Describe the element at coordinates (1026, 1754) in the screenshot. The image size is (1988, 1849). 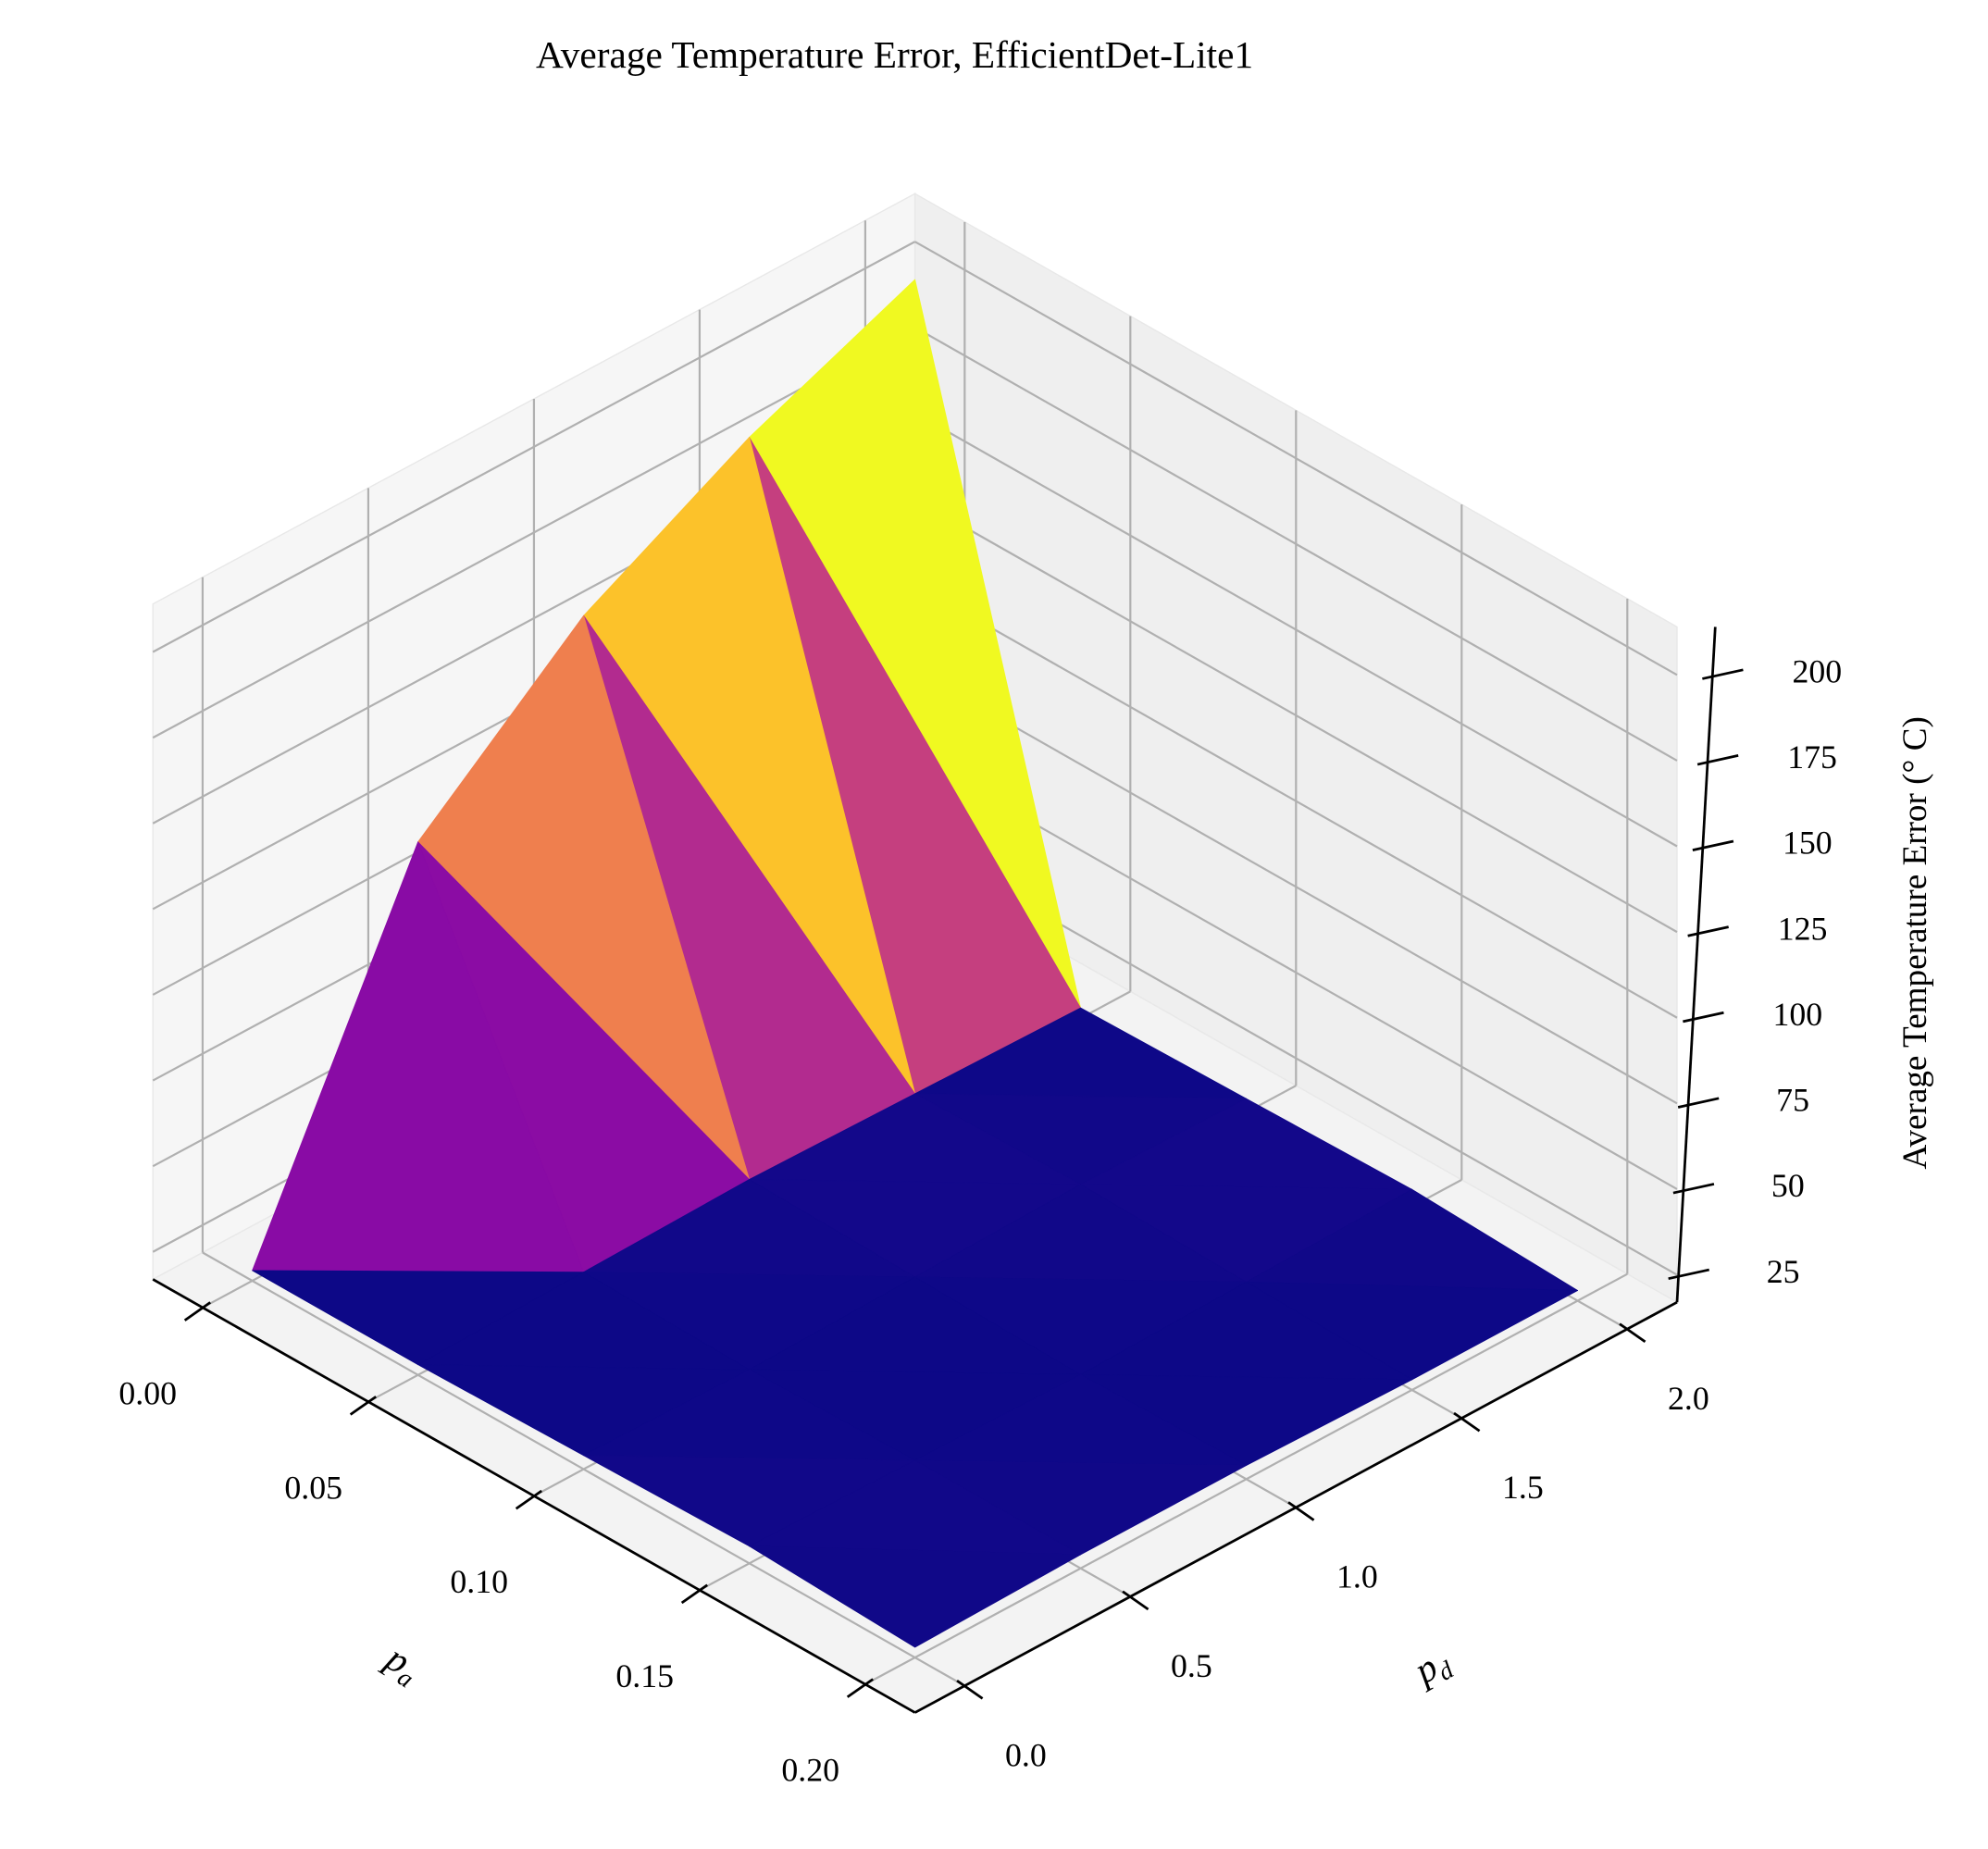
I see `y-tick-label: 0.0` at that location.